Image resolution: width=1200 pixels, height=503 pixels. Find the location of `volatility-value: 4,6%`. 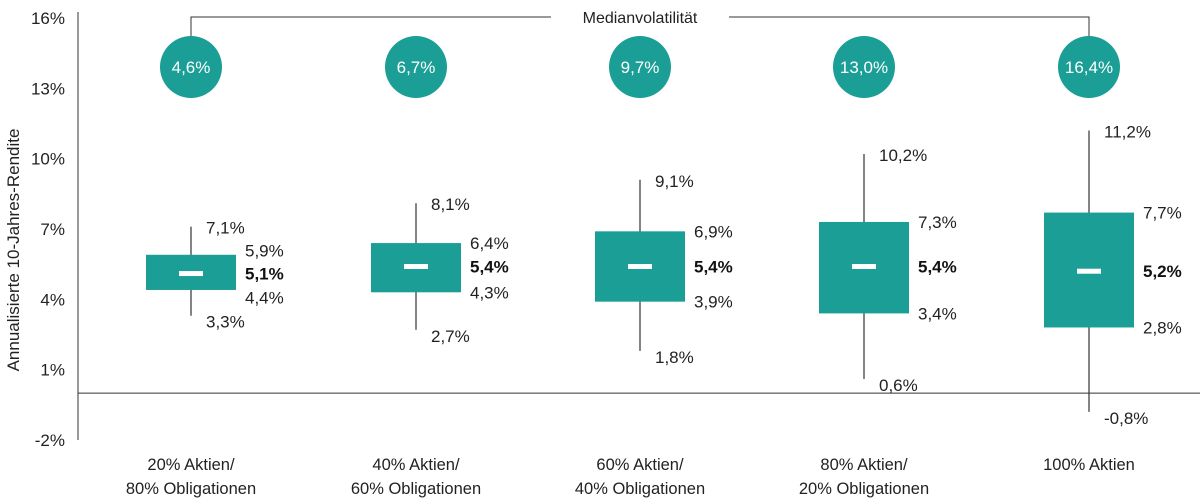

volatility-value: 4,6% is located at coordinates (191, 67).